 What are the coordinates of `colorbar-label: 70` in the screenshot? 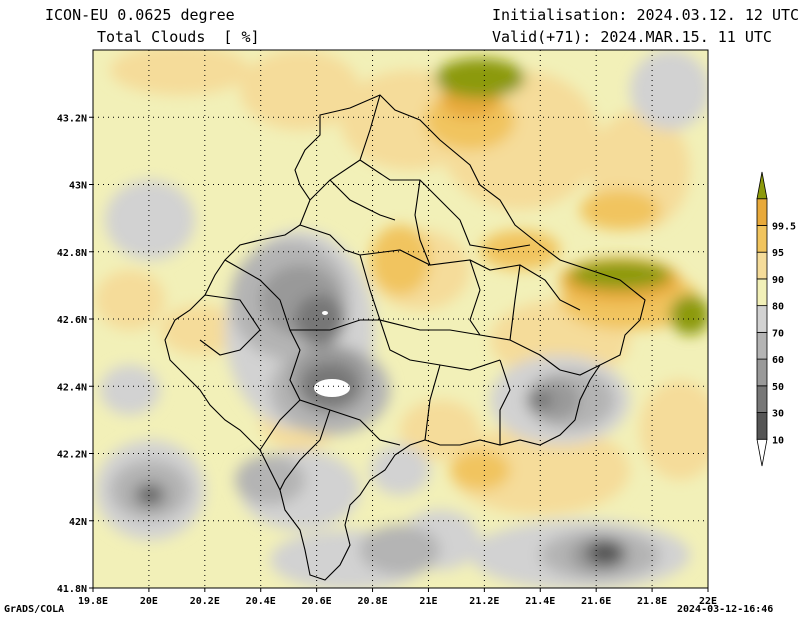 It's located at (778, 333).